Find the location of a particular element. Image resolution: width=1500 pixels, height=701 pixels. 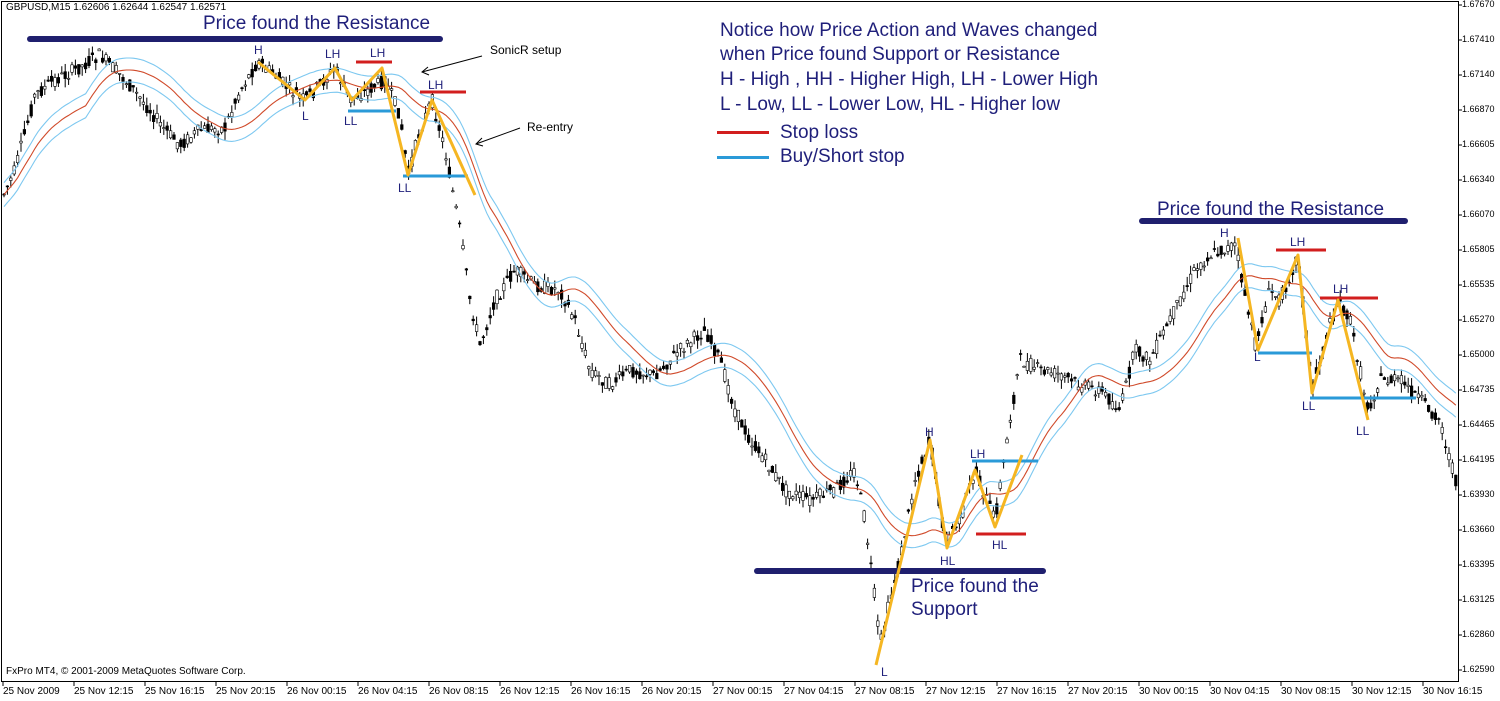

wave-zigzag-left is located at coordinates (367, 128).